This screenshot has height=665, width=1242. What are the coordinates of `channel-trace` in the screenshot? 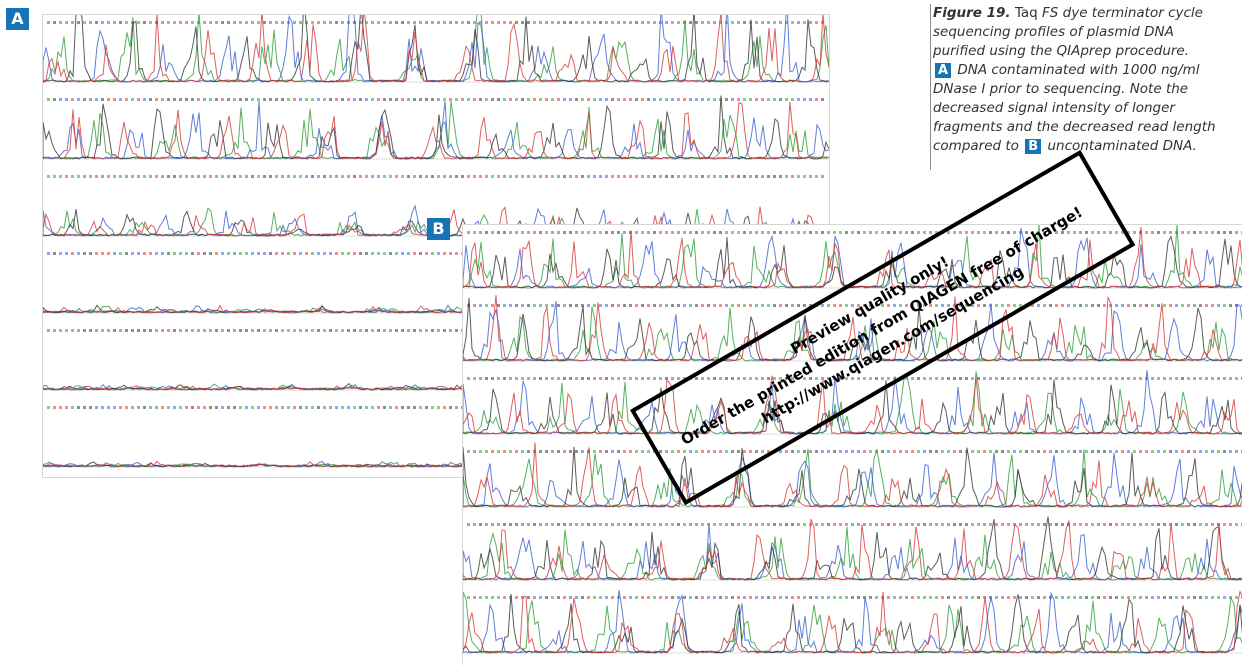 It's located at (852, 548).